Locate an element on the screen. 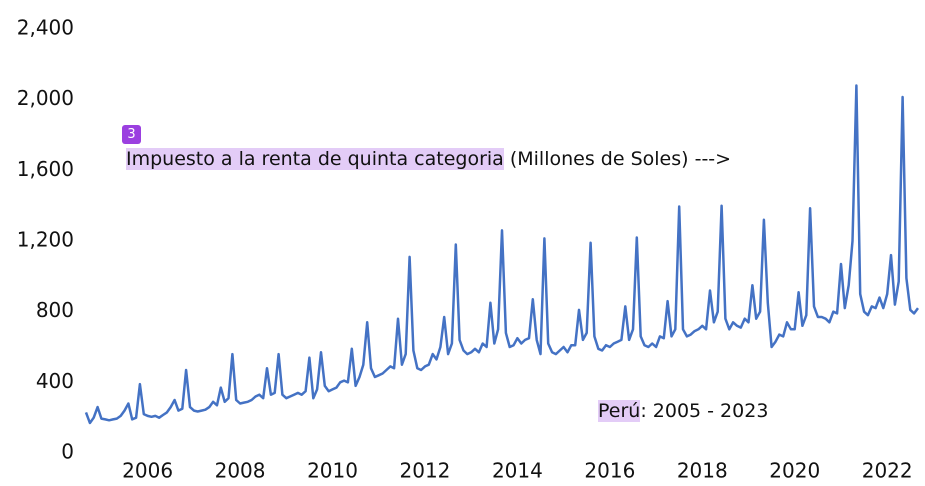 The image size is (925, 486). x-tick-label: 2008 is located at coordinates (240, 471).